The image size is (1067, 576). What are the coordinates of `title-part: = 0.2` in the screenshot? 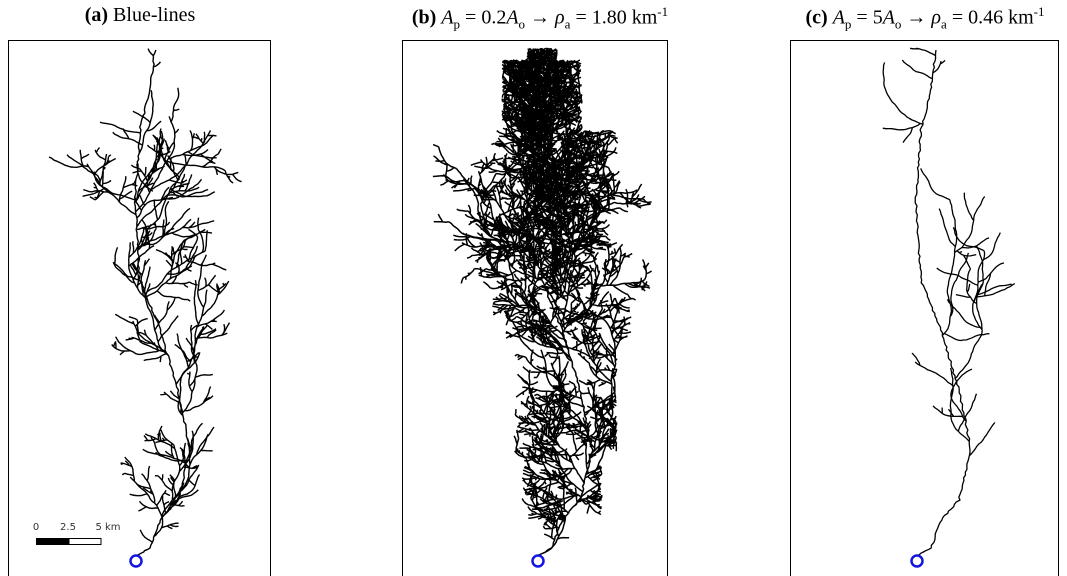 It's located at (483, 17).